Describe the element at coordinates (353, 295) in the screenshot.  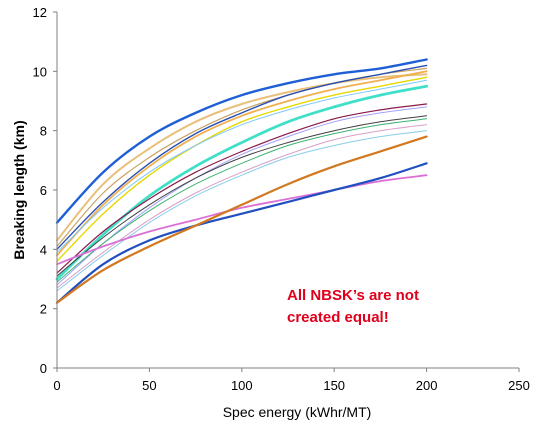
I see `annotation-line-1: All NBSK’s are not` at that location.